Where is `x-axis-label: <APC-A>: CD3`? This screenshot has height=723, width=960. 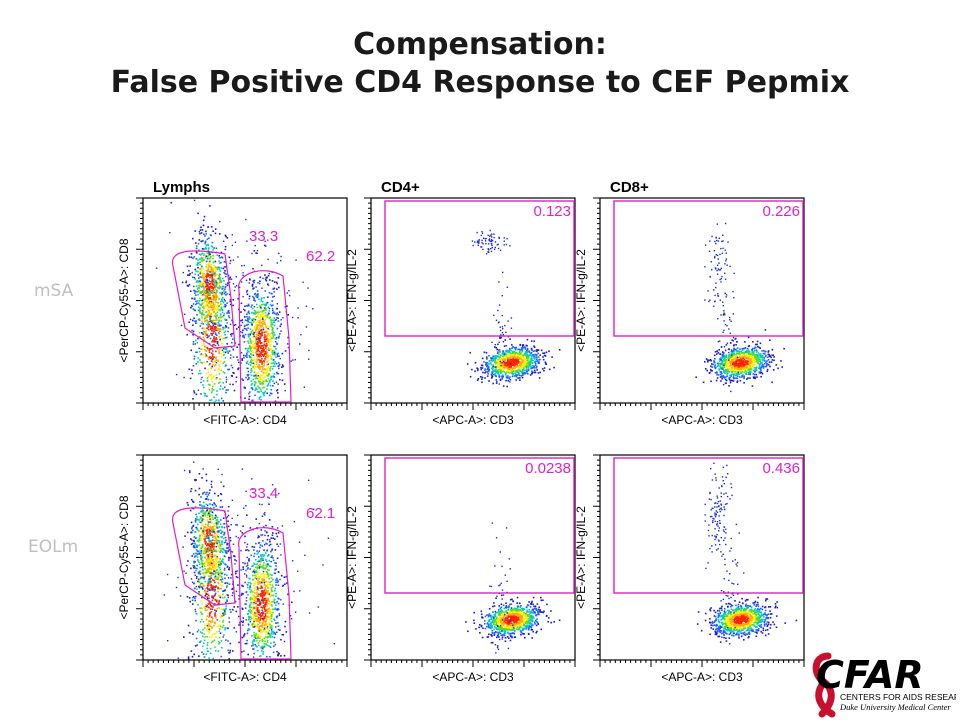 x-axis-label: <APC-A>: CD3 is located at coordinates (702, 420).